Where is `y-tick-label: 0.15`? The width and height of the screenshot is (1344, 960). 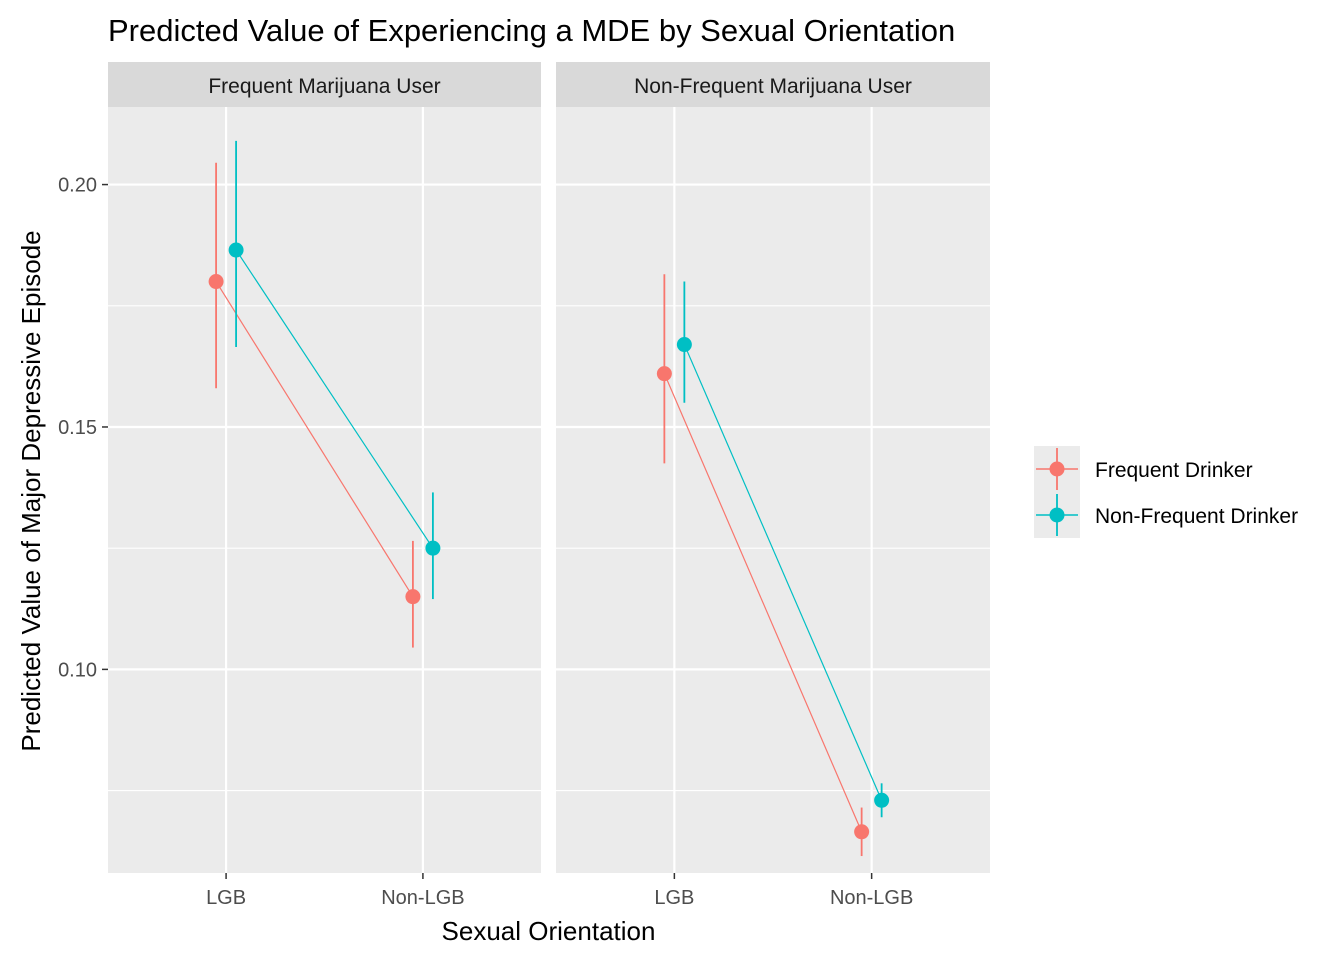
y-tick-label: 0.15 is located at coordinates (77, 428).